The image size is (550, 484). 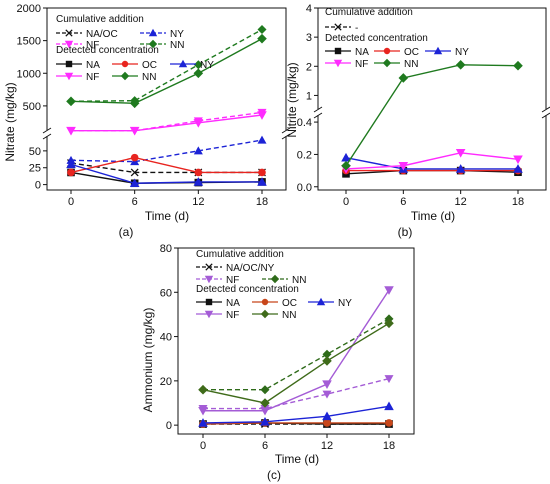 I want to click on y-tick-label: 50, so click(x=35, y=152).